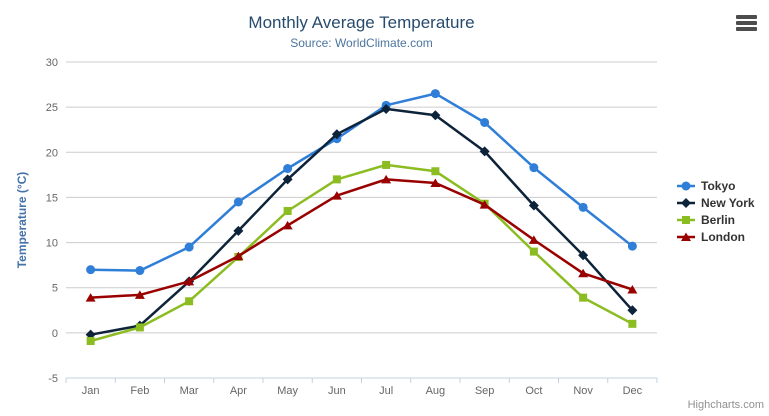 This screenshot has height=416, width=769. Describe the element at coordinates (53, 379) in the screenshot. I see `y-axis-label: -5` at that location.